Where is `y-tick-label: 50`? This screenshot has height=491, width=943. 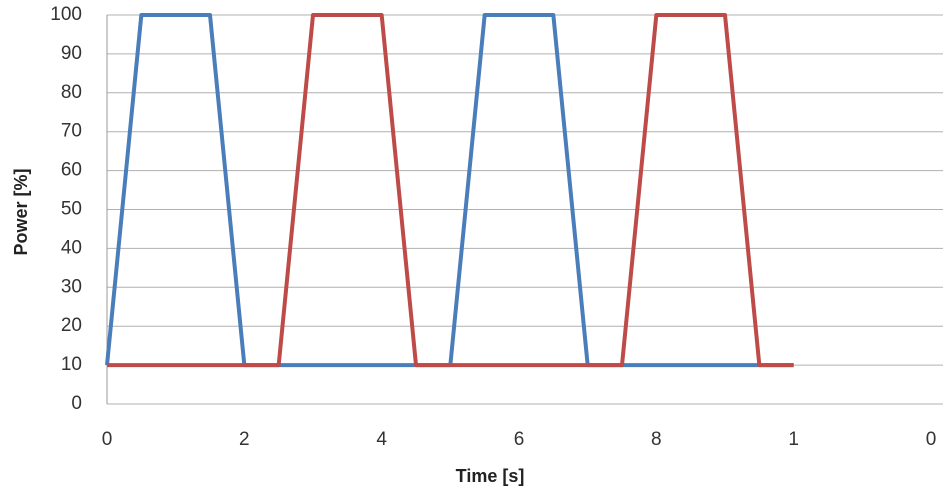 y-tick-label: 50 is located at coordinates (71, 209).